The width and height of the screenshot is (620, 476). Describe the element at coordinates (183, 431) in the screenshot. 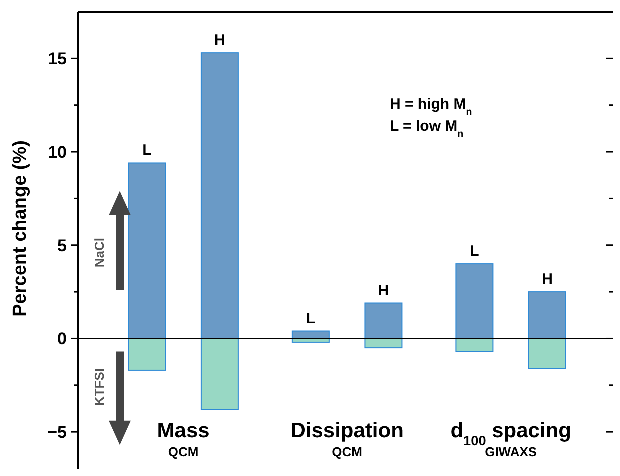

I see `annotation: Mass` at that location.